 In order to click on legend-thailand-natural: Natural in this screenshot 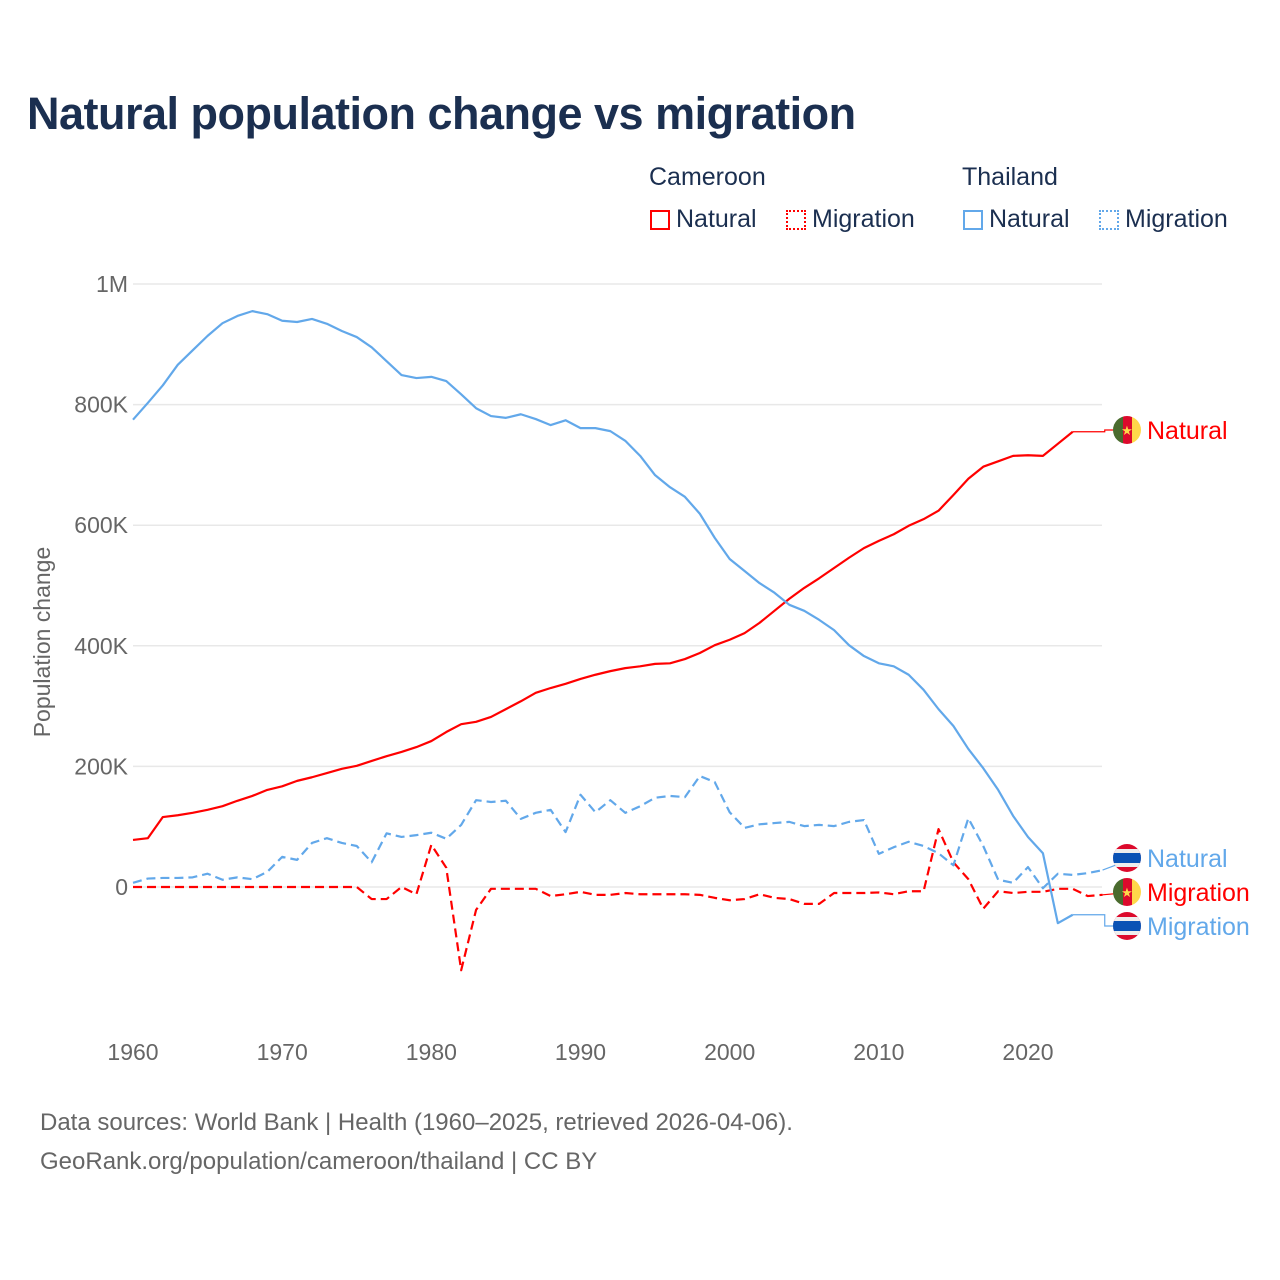, I will do `click(1016, 219)`.